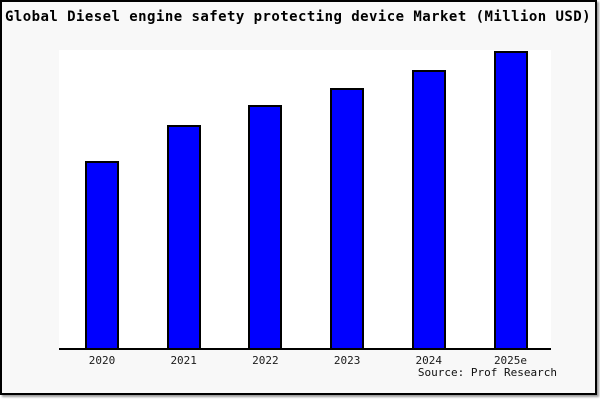 The width and height of the screenshot is (600, 400). I want to click on x-tick-label-2024: 2024, so click(429, 360).